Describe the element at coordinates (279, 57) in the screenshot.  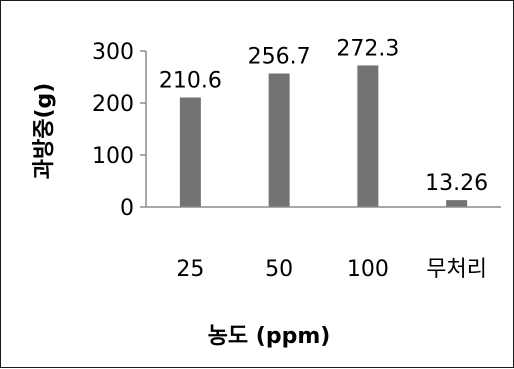
I see `data-label: 256.7` at that location.